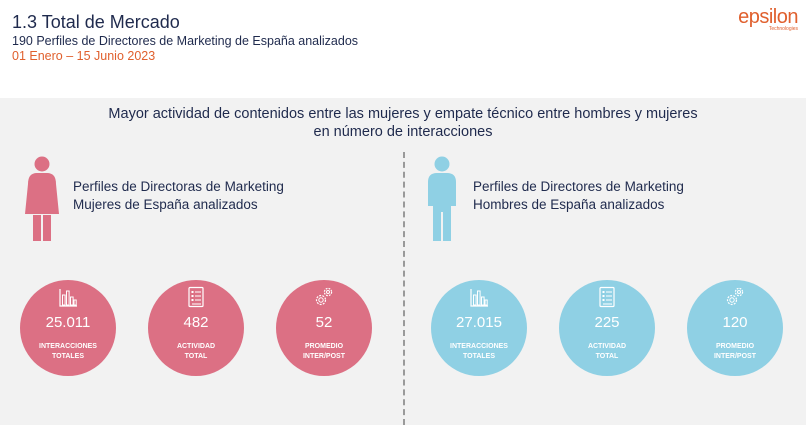 This screenshot has width=806, height=425. What do you see at coordinates (324, 322) in the screenshot?
I see `stat-value: 52` at bounding box center [324, 322].